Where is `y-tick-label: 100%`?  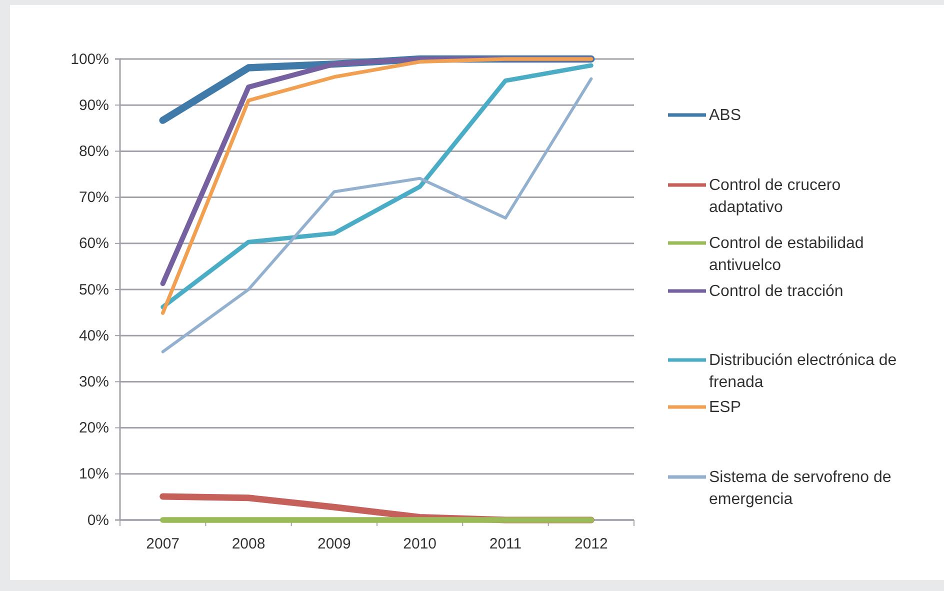
y-tick-label: 100% is located at coordinates (89, 59).